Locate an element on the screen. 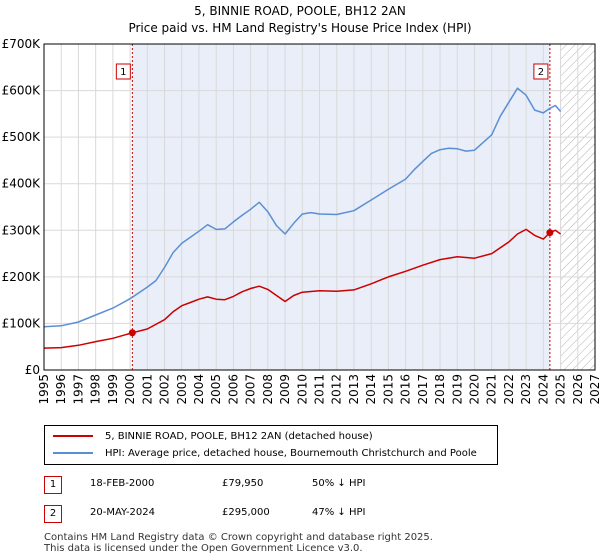  x-tick-label: 2013 is located at coordinates (354, 389).